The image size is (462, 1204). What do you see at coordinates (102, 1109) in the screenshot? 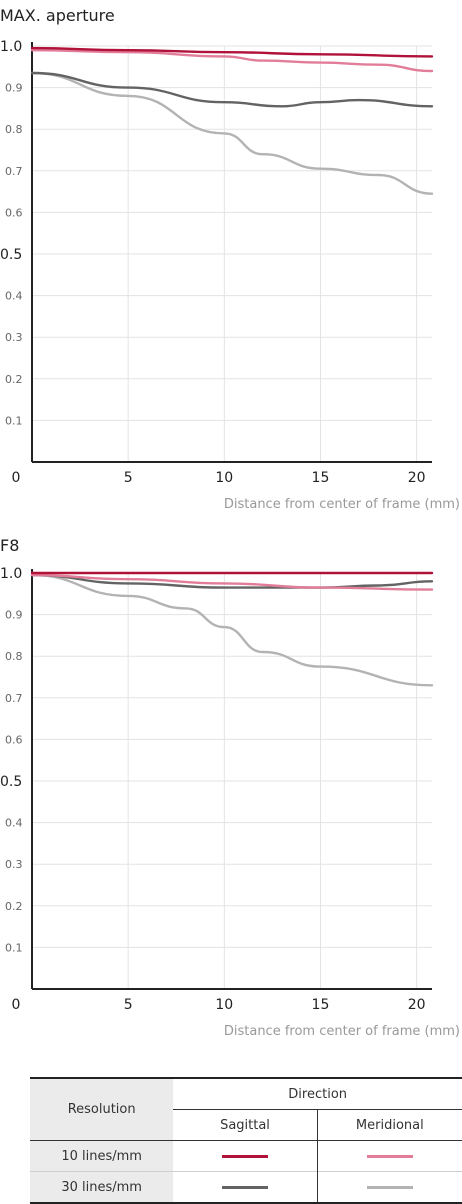
I see `legend-resolution-header: Resolution` at bounding box center [102, 1109].